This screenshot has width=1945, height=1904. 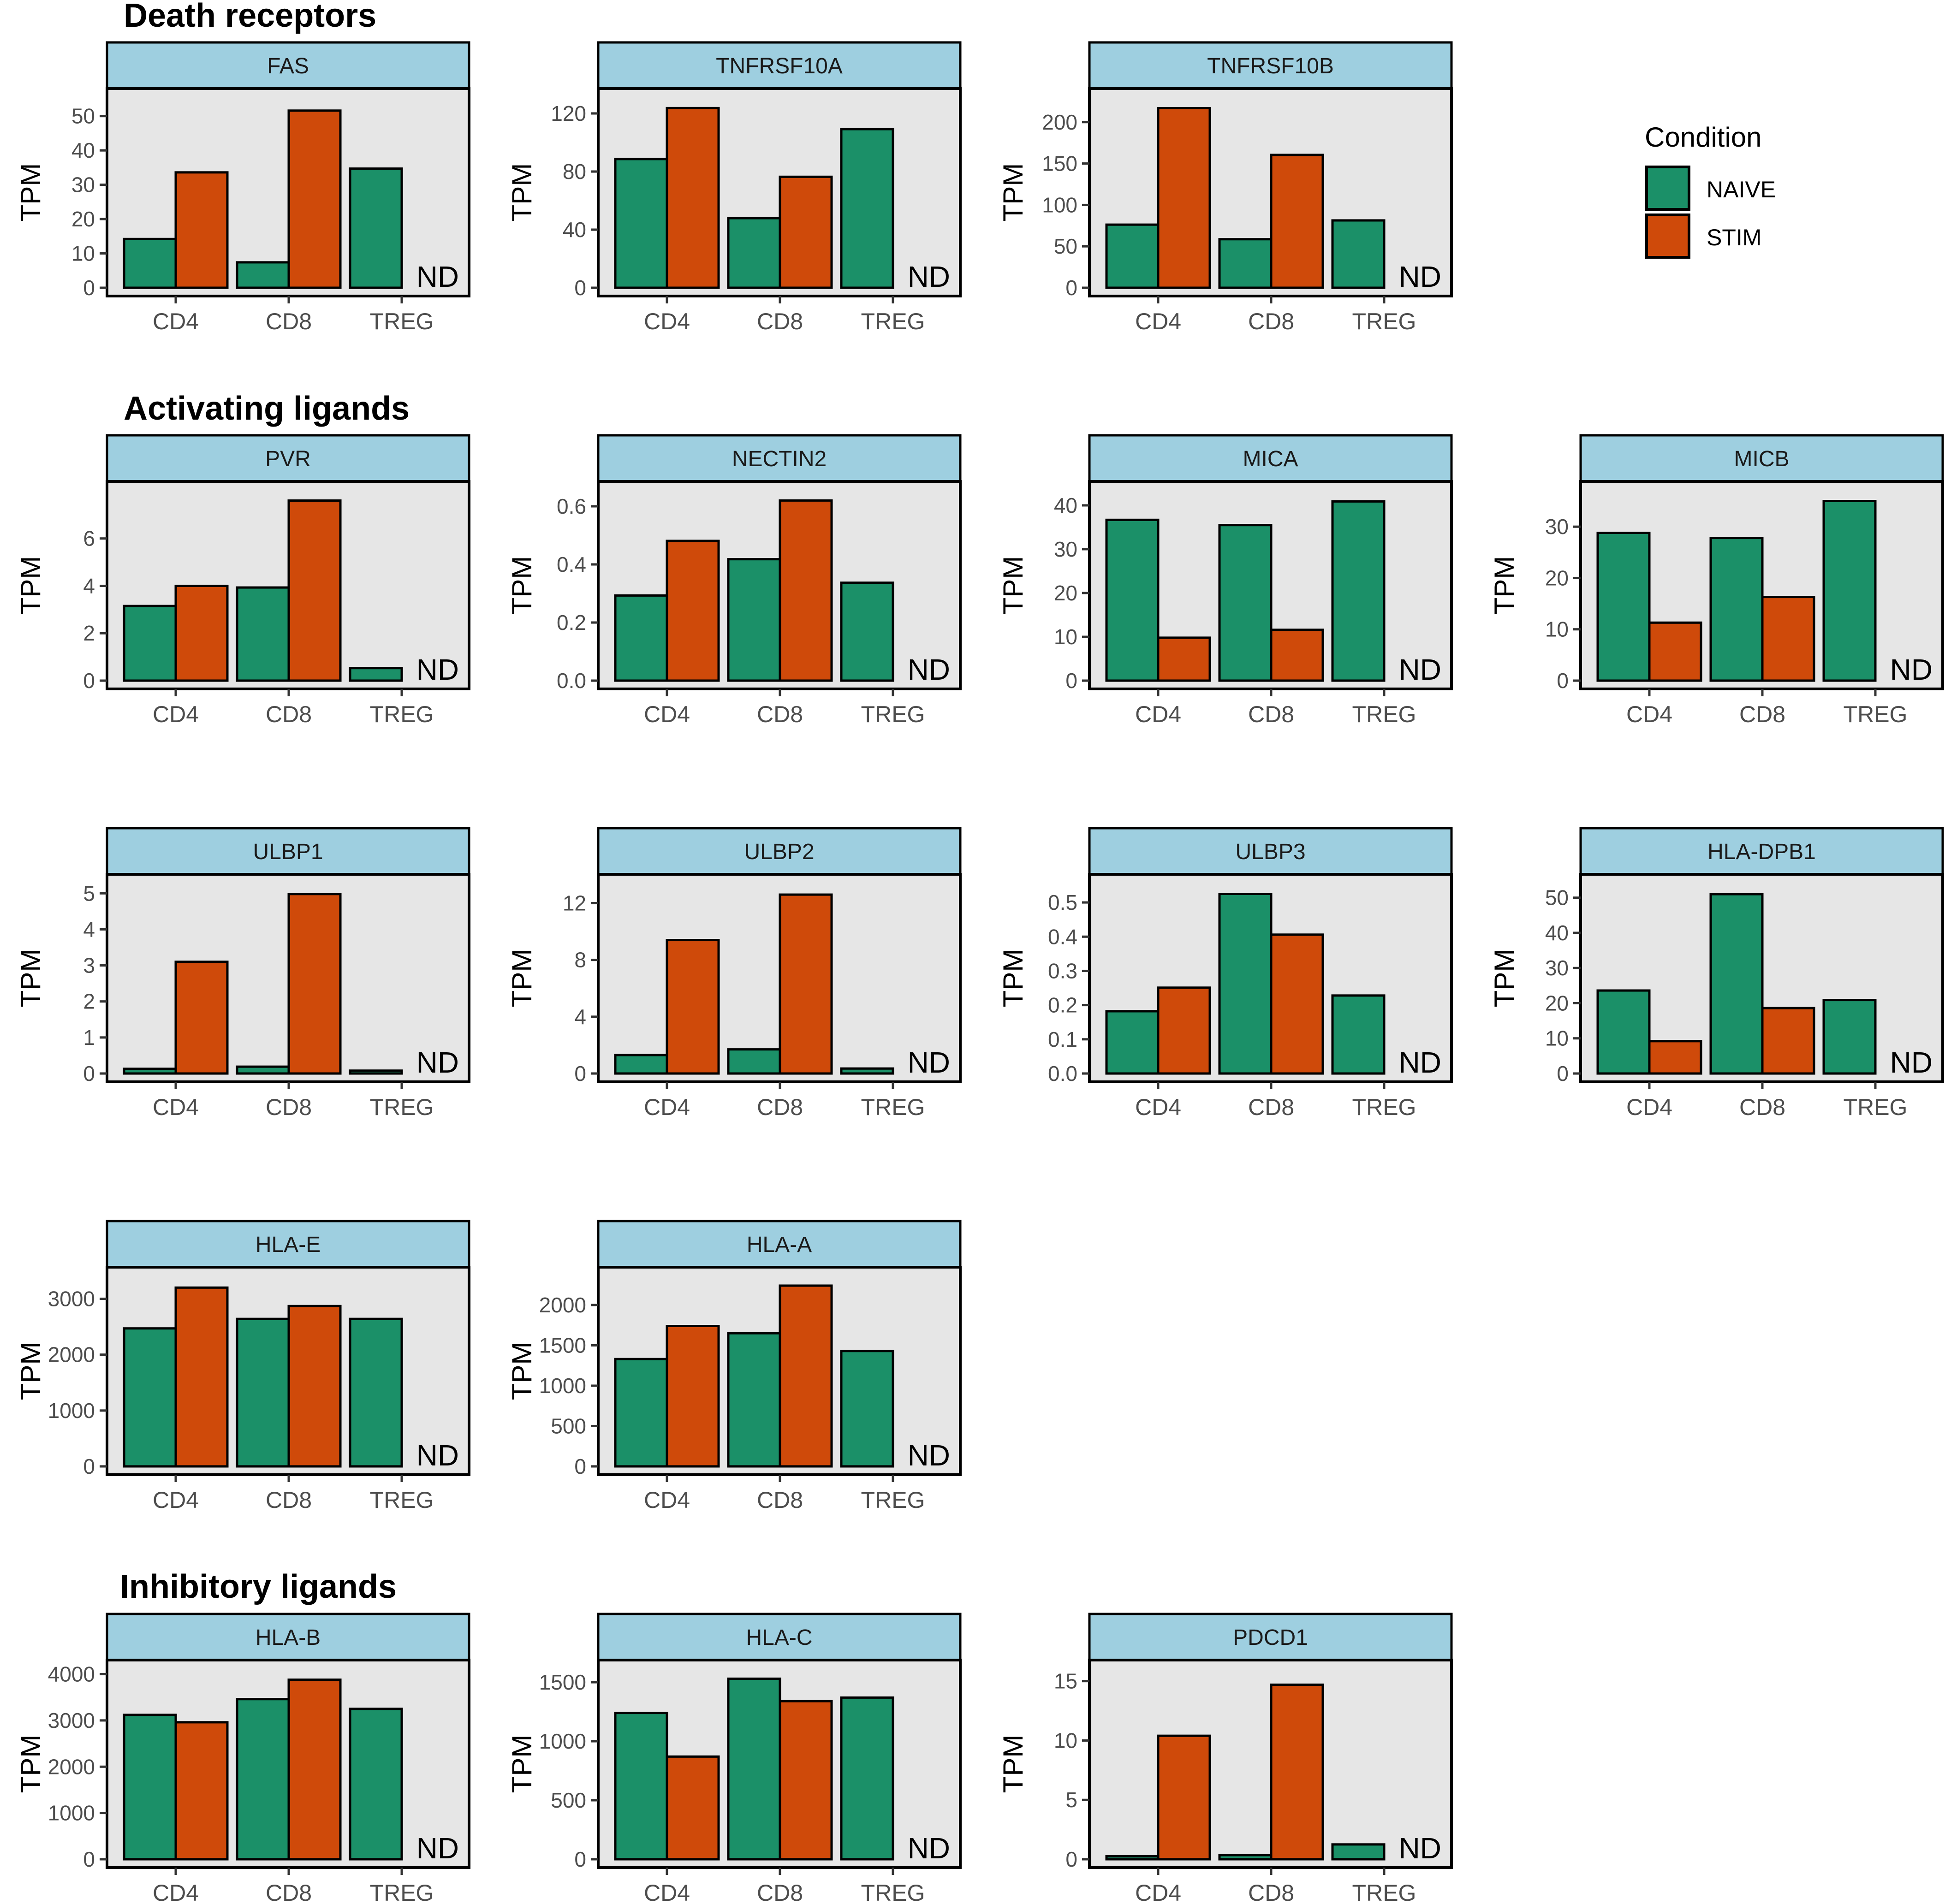 What do you see at coordinates (30, 978) in the screenshot?
I see `y-axis-title-ulbp1: TPM` at bounding box center [30, 978].